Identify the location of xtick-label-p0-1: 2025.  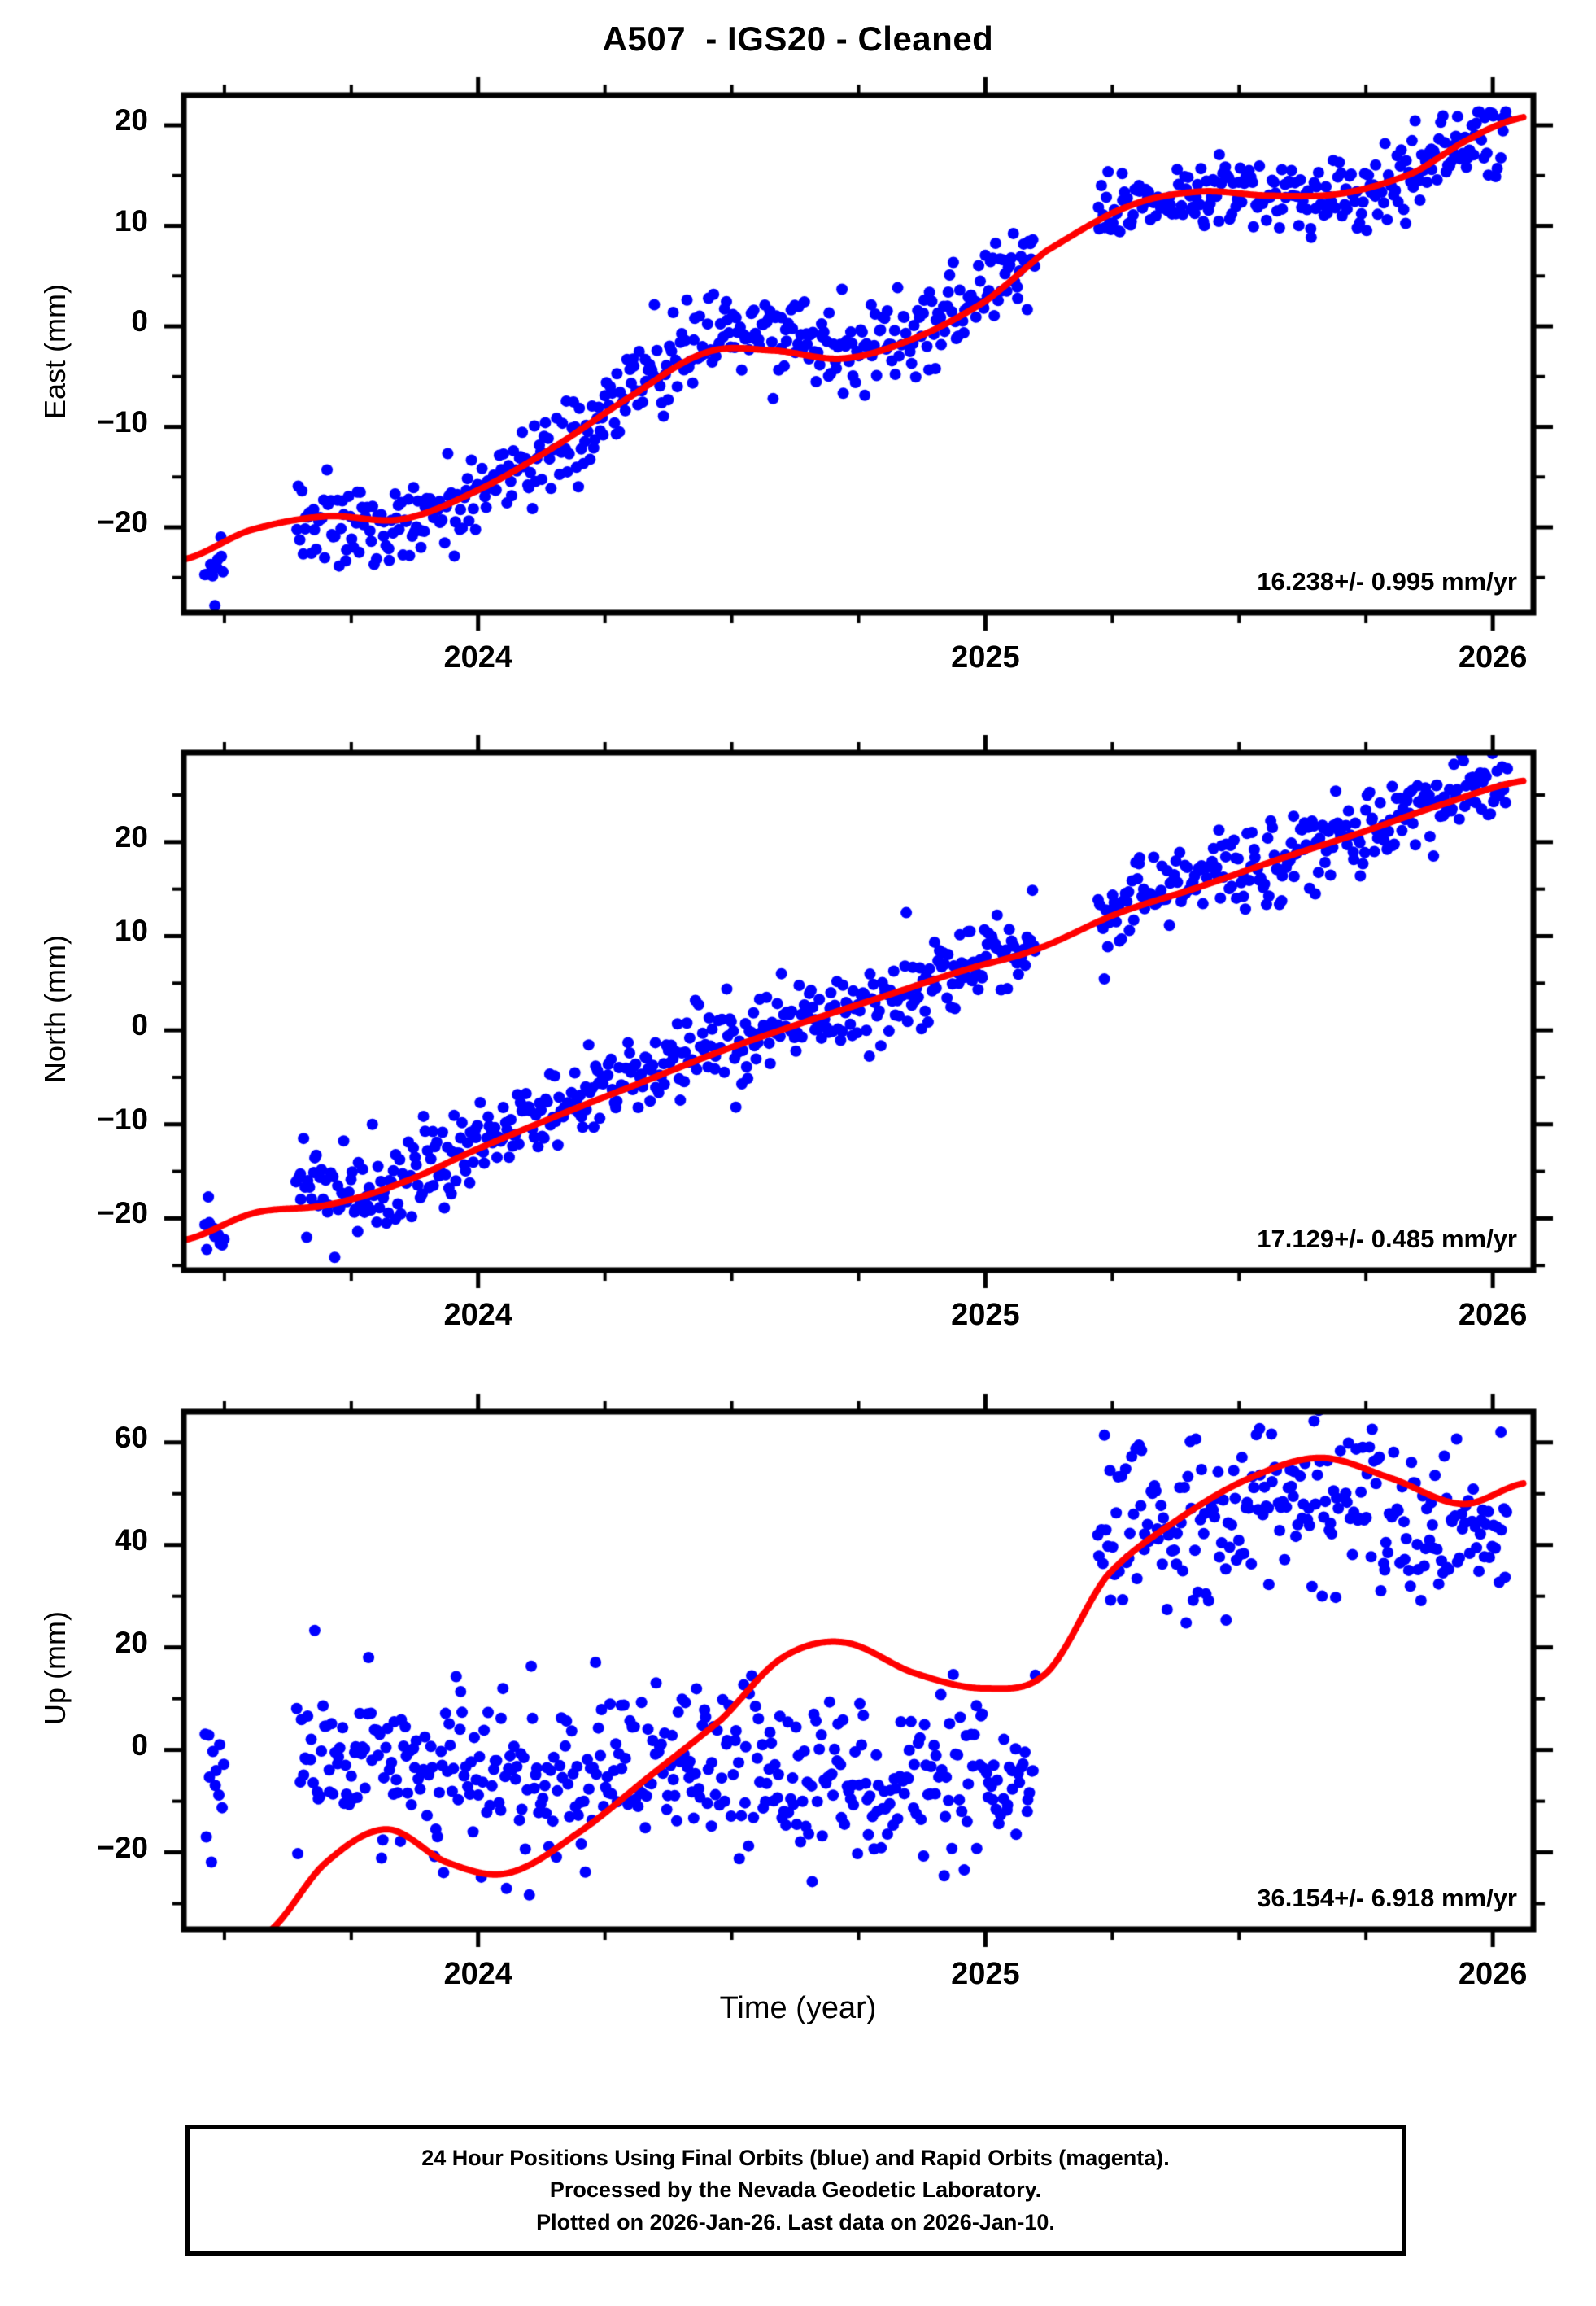
(985, 657).